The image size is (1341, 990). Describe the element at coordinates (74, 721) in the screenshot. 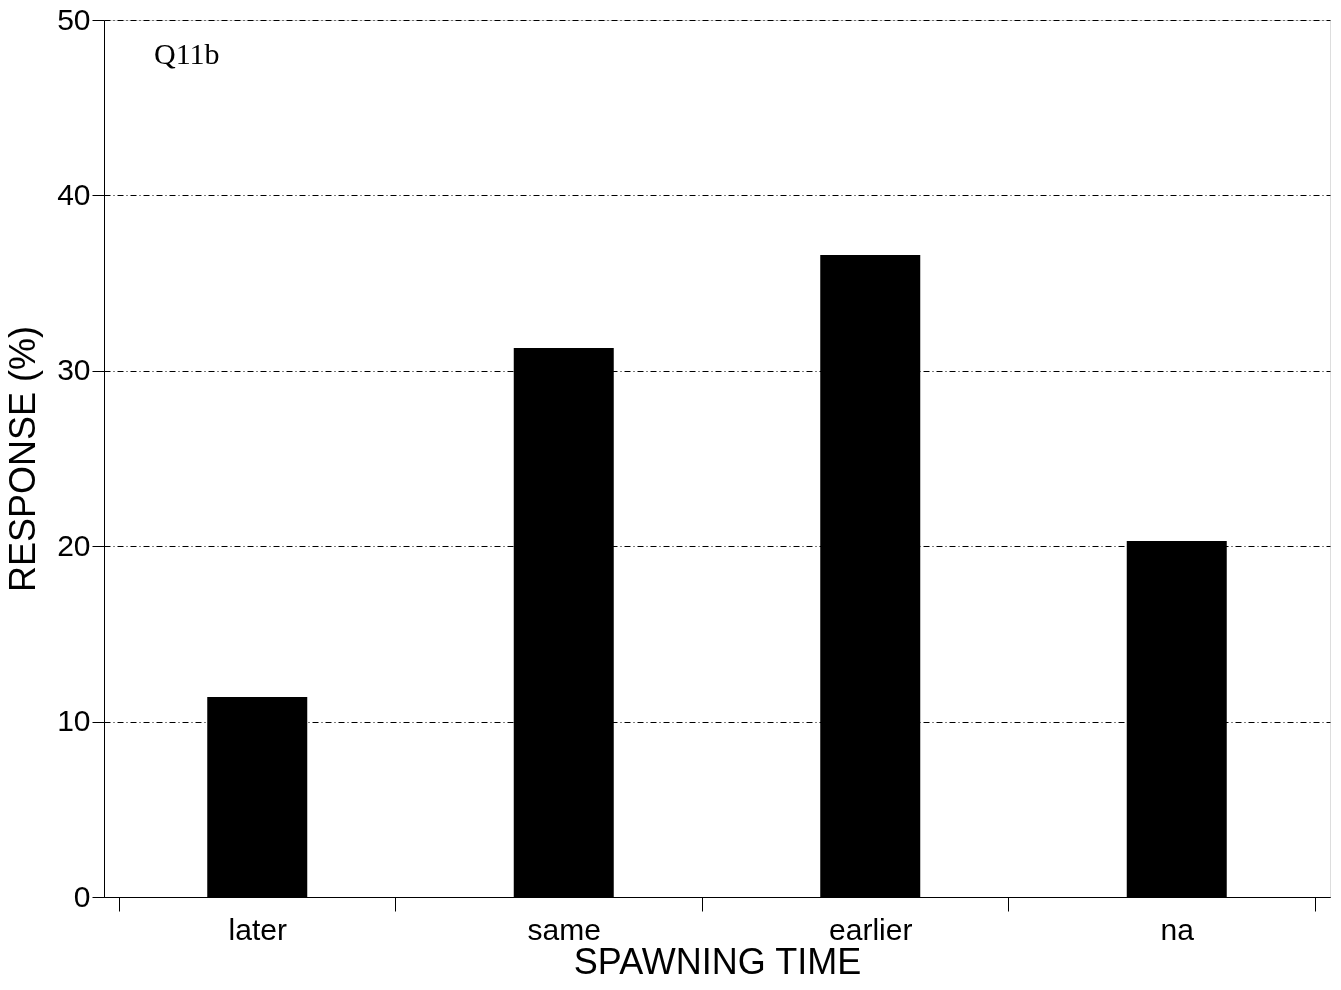

I see `y-tick-label: 10` at that location.